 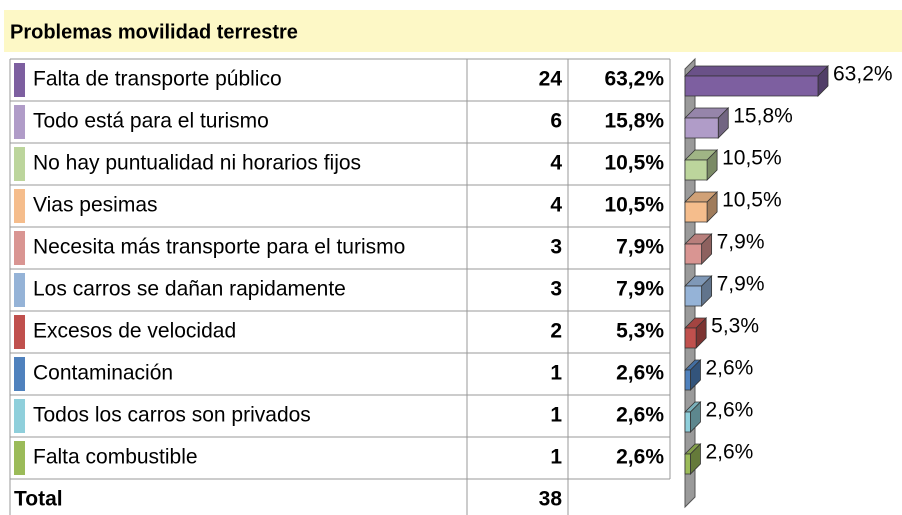 What do you see at coordinates (640, 331) in the screenshot?
I see `percent: 5,3%` at bounding box center [640, 331].